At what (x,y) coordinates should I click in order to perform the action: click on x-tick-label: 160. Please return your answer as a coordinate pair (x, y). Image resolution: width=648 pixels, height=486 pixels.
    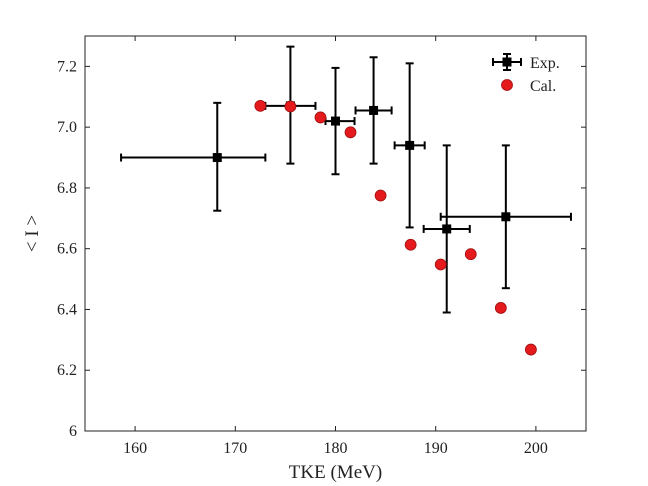
    Looking at the image, I should click on (135, 448).